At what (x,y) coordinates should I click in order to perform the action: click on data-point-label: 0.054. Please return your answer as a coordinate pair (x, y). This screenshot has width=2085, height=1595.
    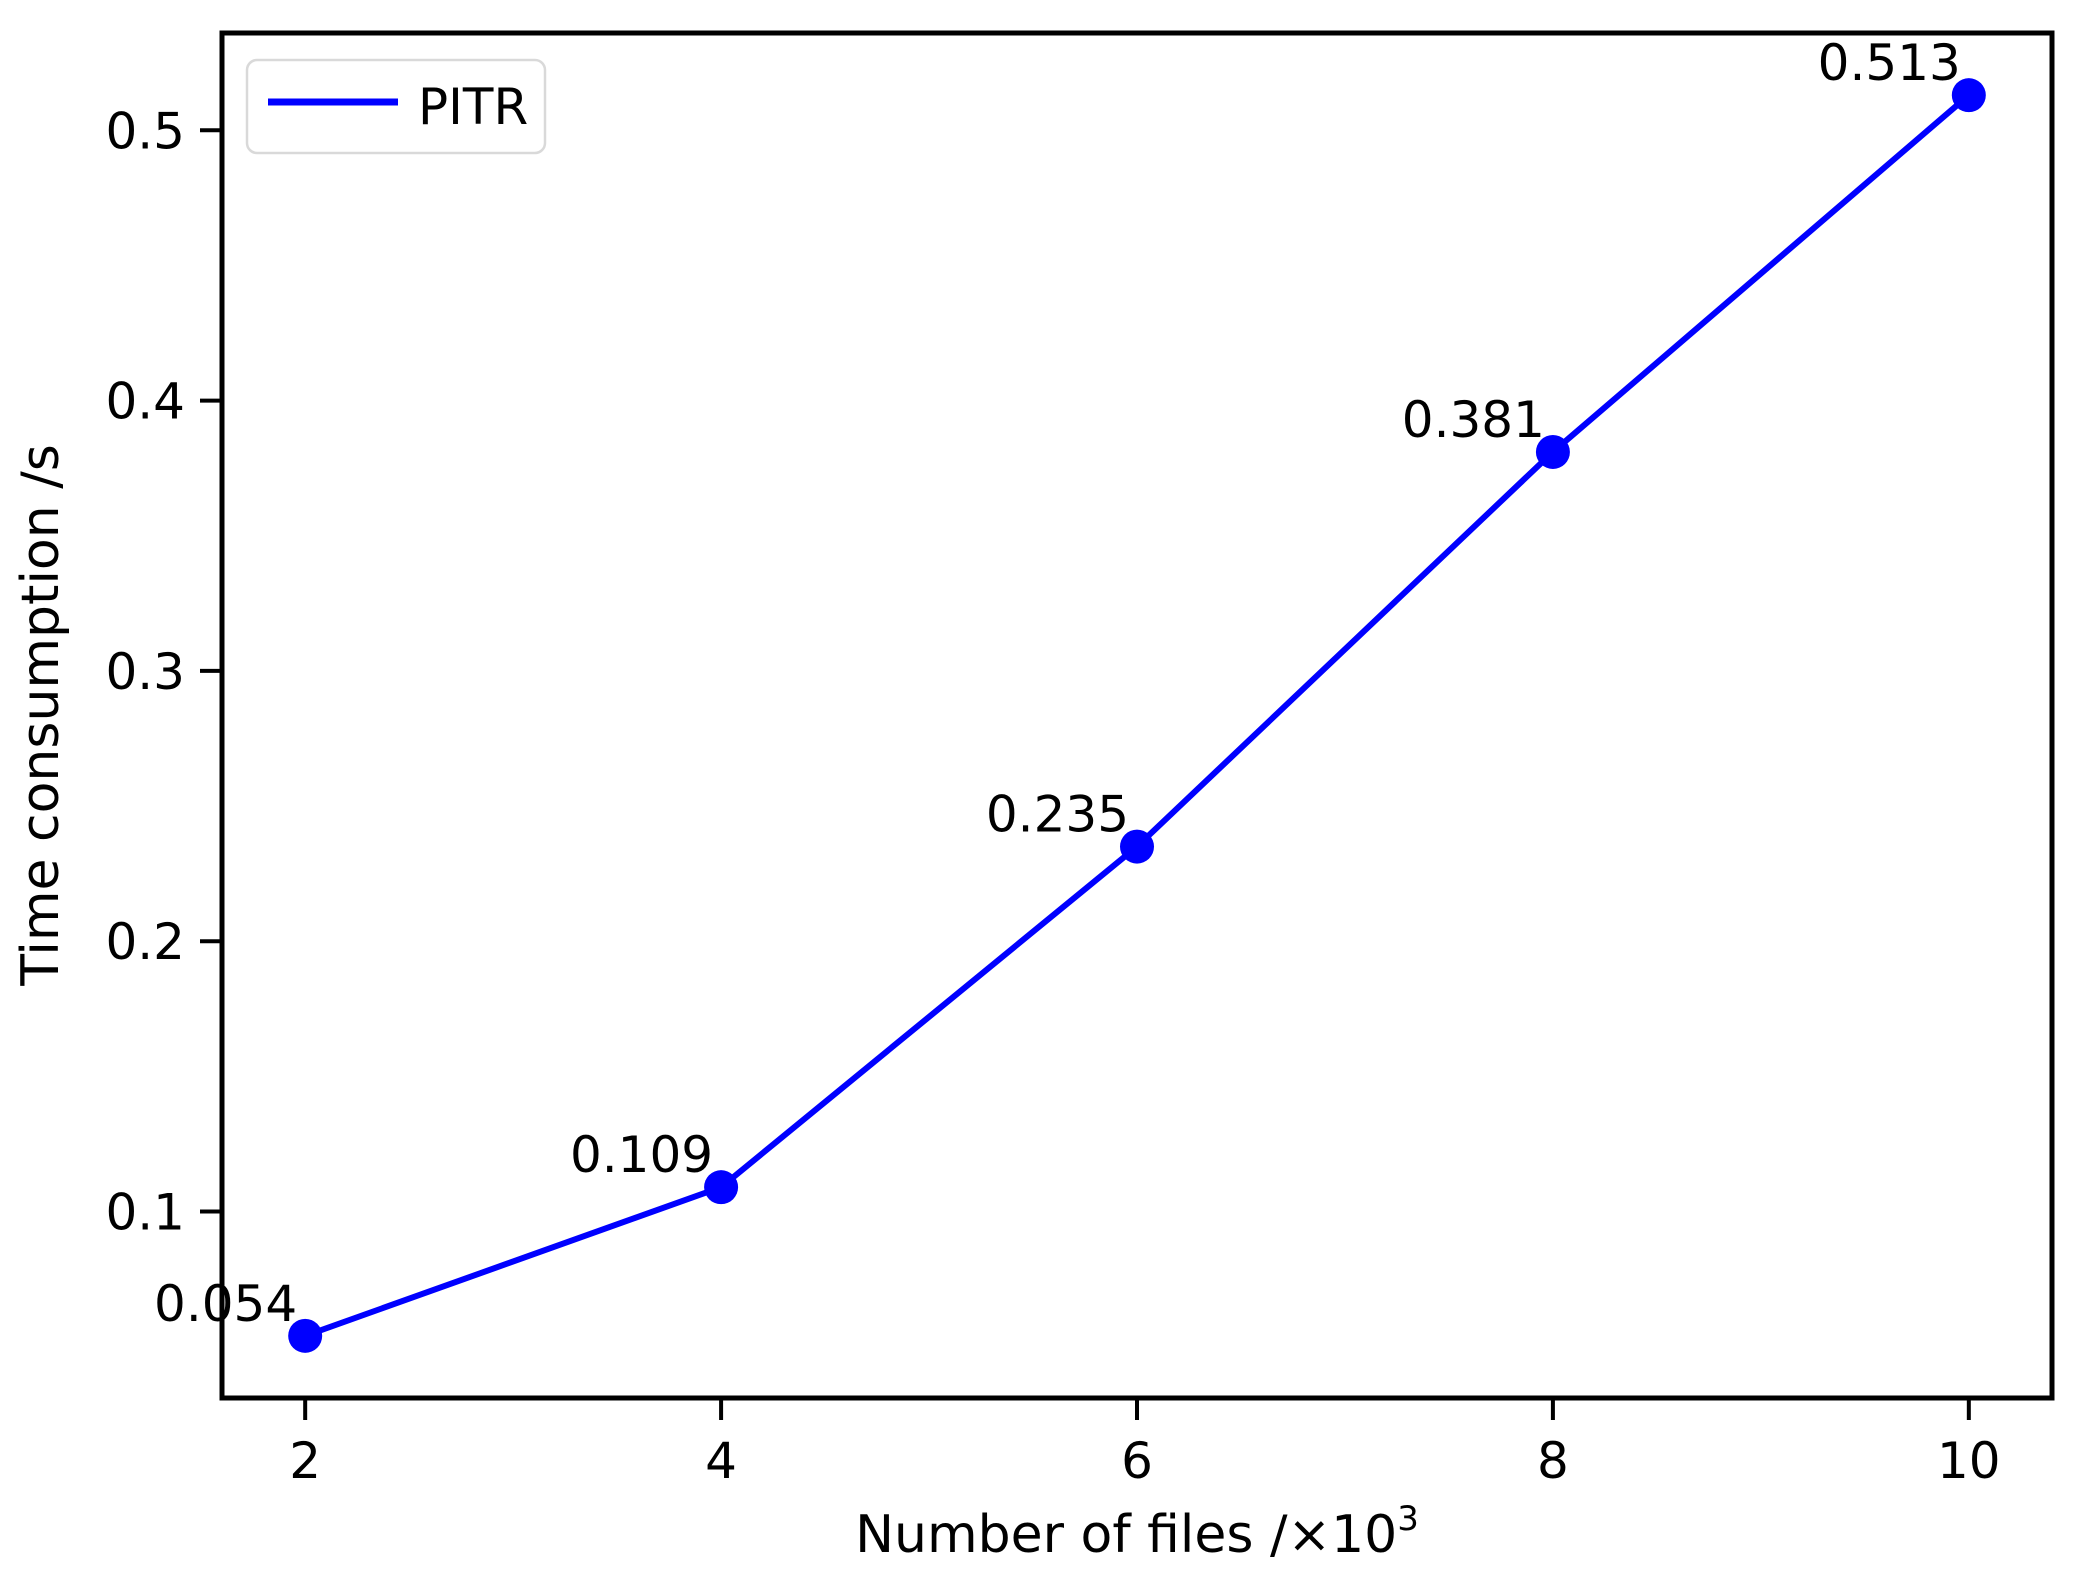
    Looking at the image, I should click on (225, 1304).